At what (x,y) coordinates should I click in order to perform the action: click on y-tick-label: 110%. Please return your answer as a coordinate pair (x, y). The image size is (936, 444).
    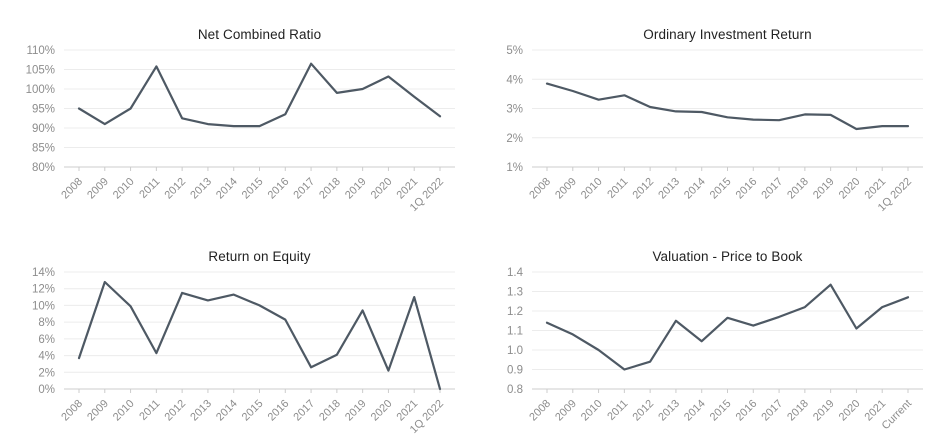
    Looking at the image, I should click on (40, 51).